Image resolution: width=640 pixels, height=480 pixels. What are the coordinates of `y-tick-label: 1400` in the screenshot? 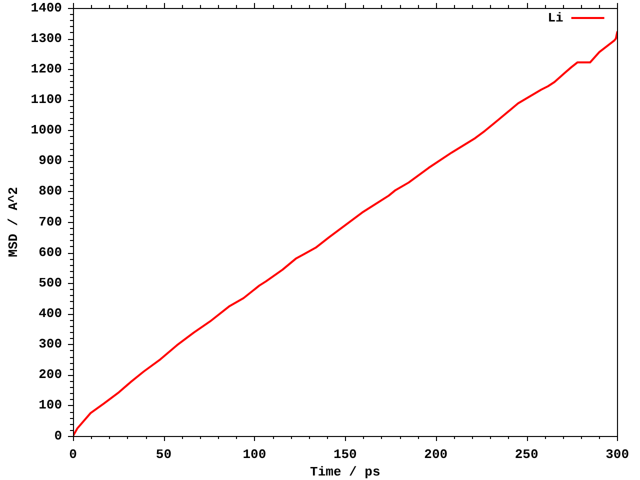 It's located at (46, 8).